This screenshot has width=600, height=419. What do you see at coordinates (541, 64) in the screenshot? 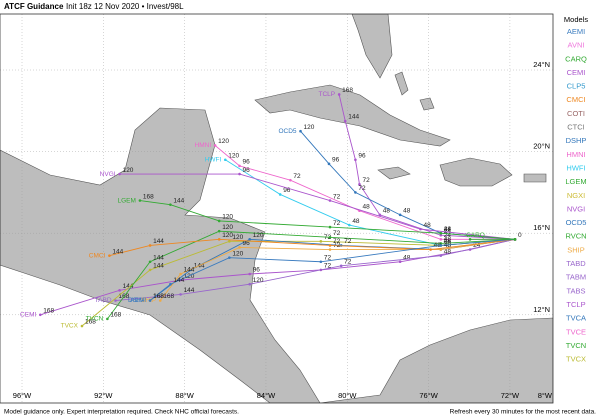
I see `lat-label: 24°N` at bounding box center [541, 64].